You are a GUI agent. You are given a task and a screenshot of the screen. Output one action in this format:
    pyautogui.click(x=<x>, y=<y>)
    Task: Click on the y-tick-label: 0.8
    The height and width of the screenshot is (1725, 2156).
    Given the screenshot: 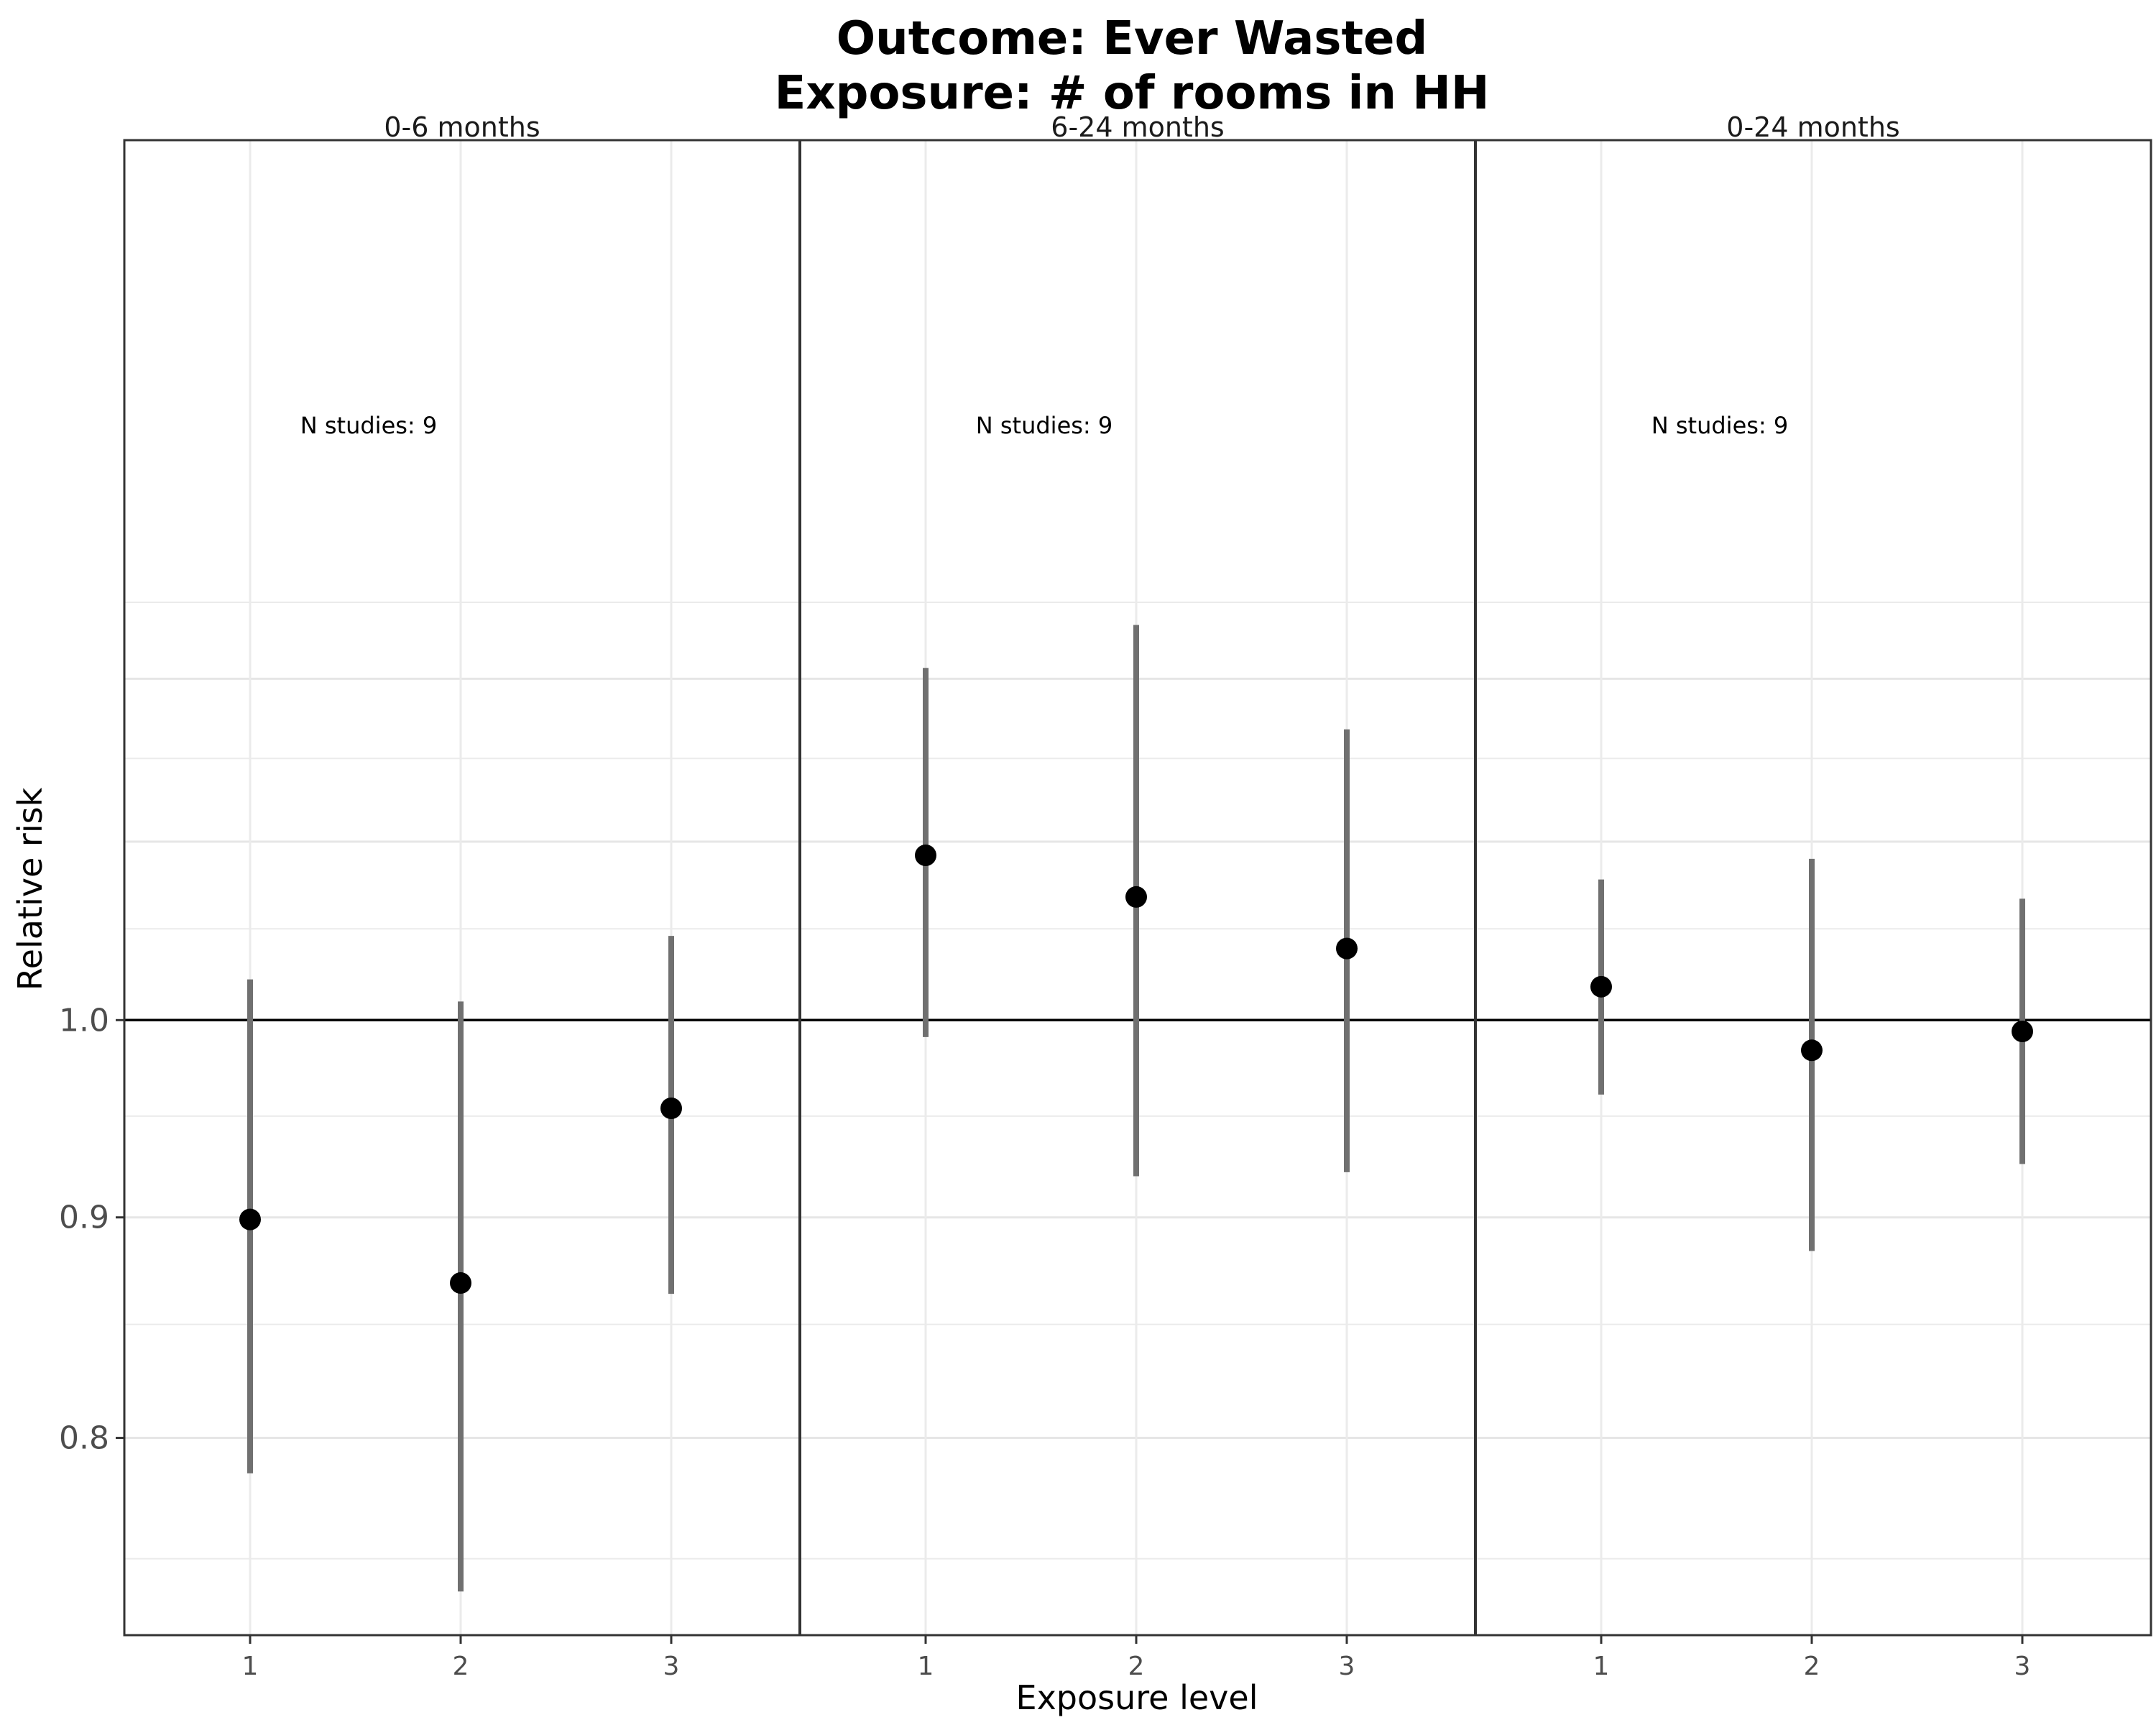 What is the action you would take?
    pyautogui.click(x=84, y=1438)
    